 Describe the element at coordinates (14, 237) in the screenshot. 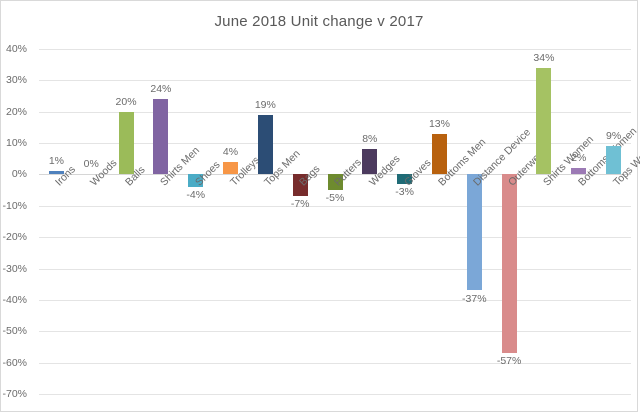

I see `y-axis-tick-label: -20%` at that location.